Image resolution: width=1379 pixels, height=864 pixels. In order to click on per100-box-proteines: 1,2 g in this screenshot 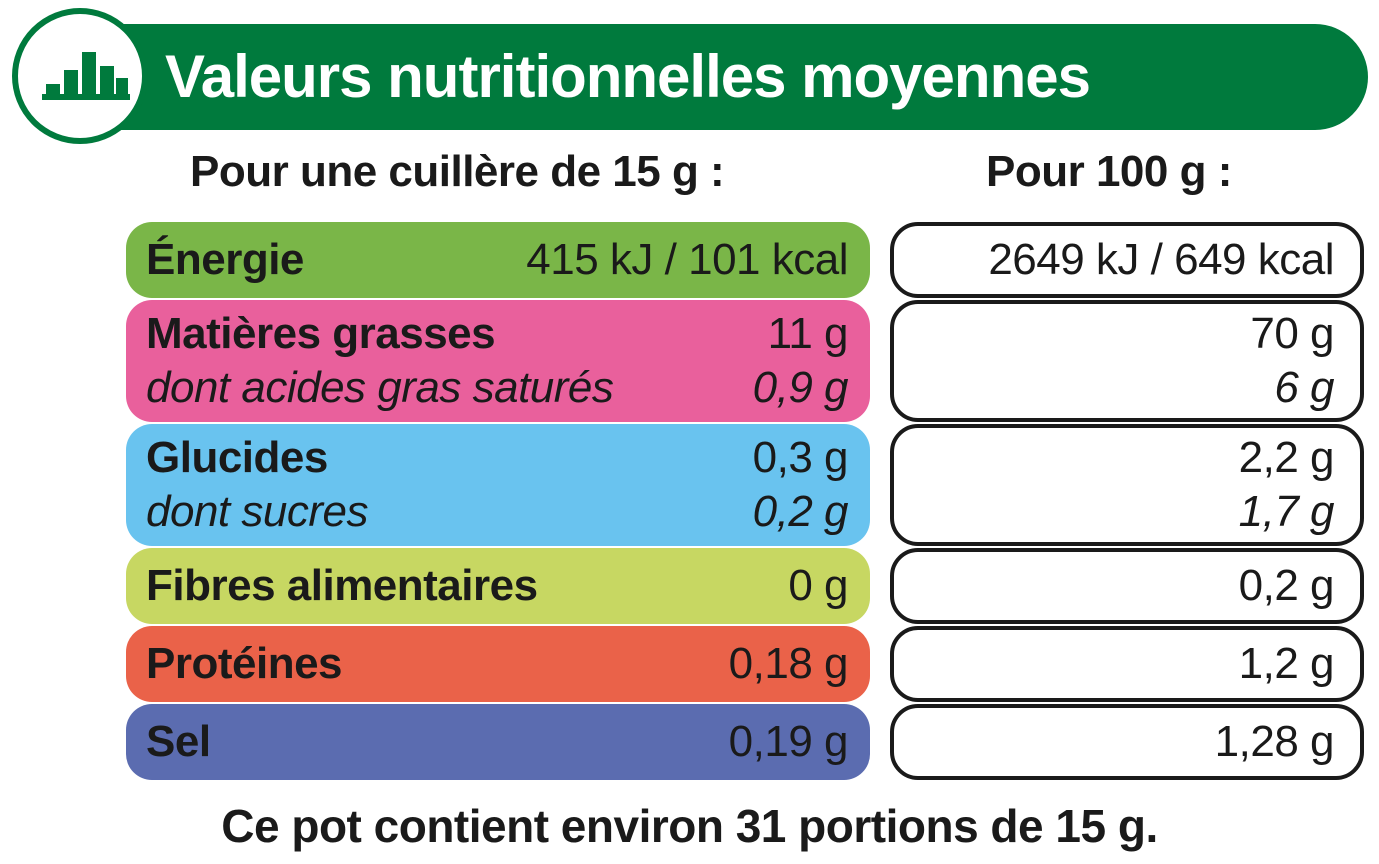, I will do `click(1127, 664)`.